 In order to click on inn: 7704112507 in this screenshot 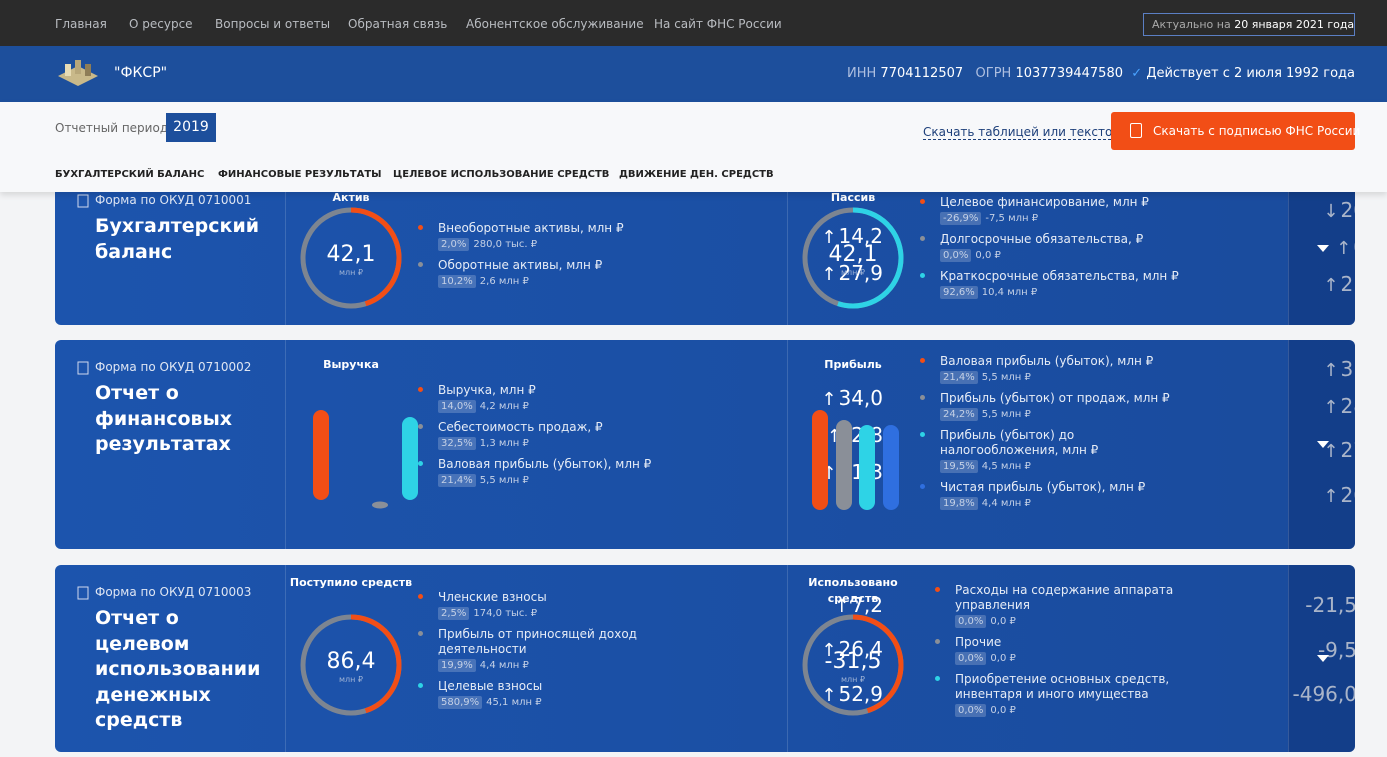, I will do `click(922, 73)`.